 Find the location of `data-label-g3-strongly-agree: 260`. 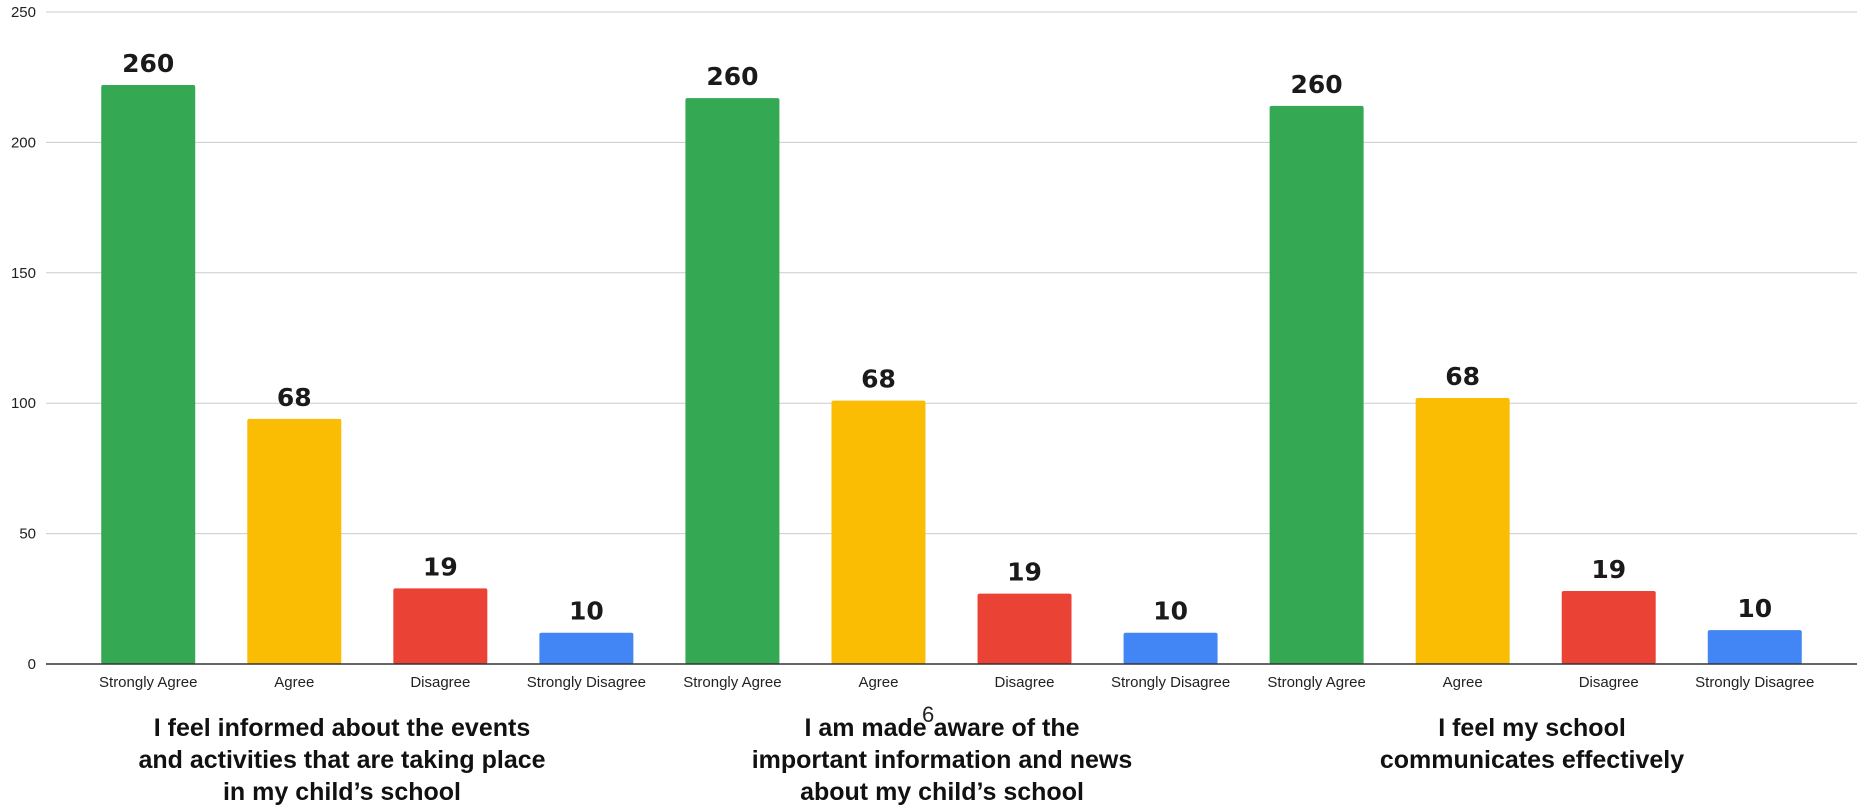

data-label-g3-strongly-agree: 260 is located at coordinates (1317, 84).